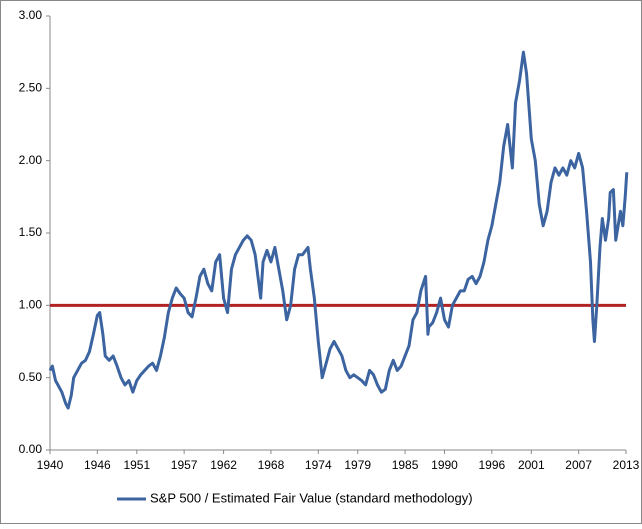 The height and width of the screenshot is (529, 642). Describe the element at coordinates (31, 232) in the screenshot. I see `y-tick-label: 1.50` at that location.